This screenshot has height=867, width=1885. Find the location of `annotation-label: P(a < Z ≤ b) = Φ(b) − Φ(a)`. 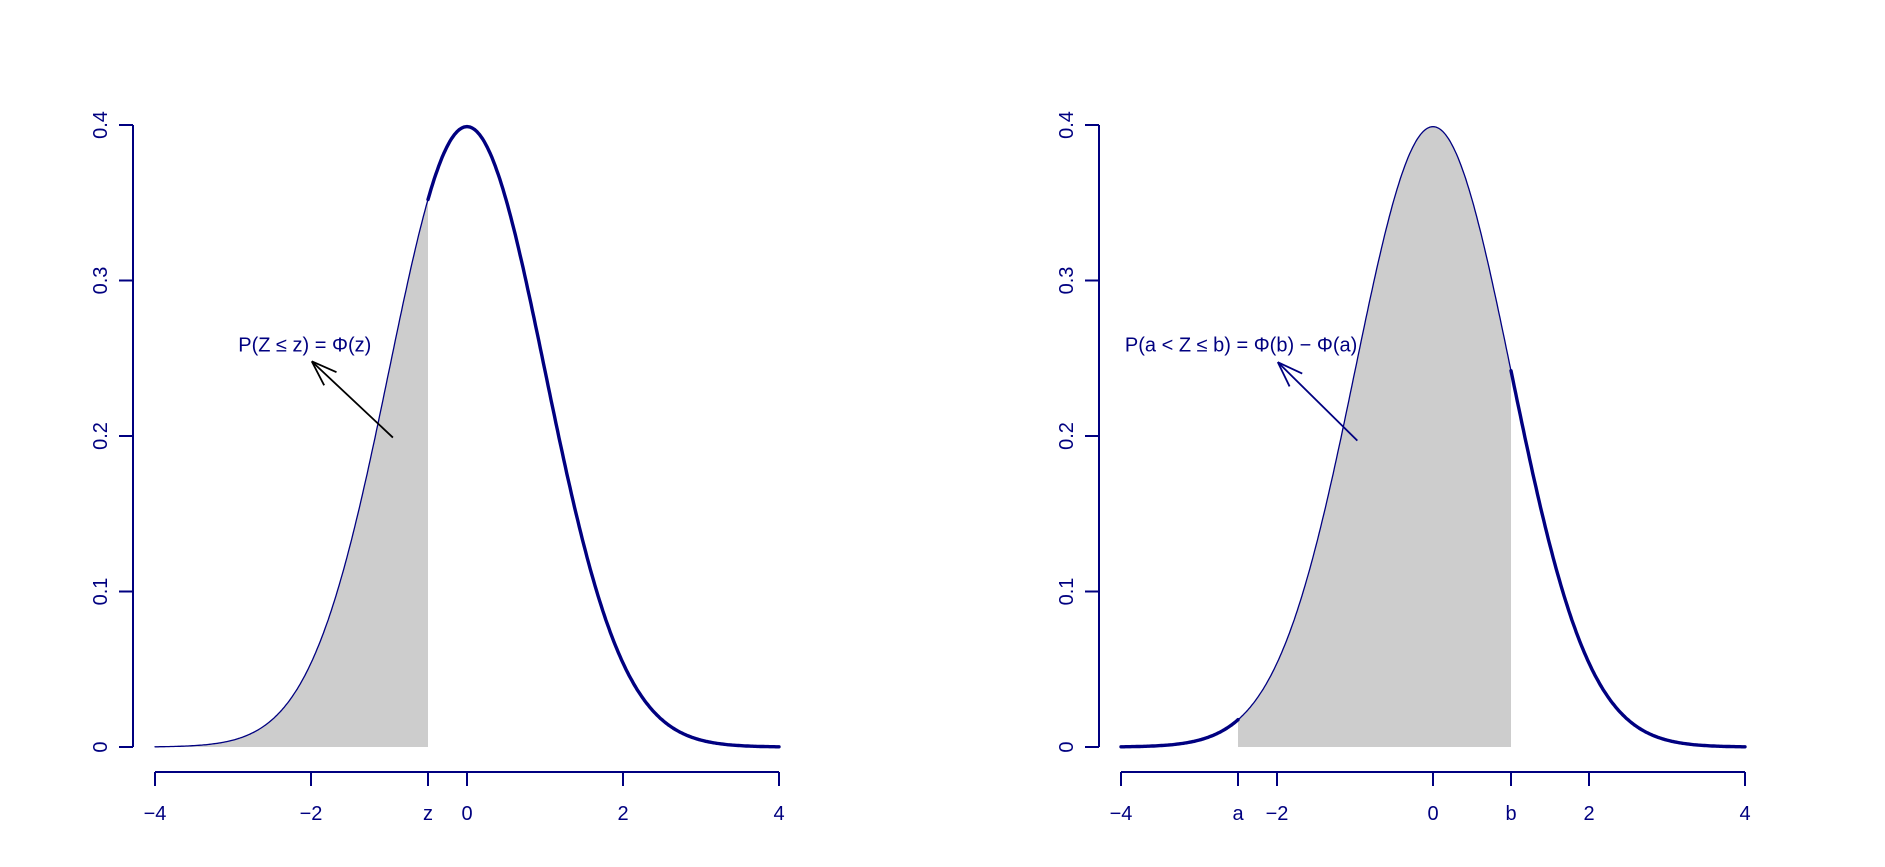

annotation-label: P(a < Z ≤ b) = Φ(b) − Φ(a) is located at coordinates (1241, 345).